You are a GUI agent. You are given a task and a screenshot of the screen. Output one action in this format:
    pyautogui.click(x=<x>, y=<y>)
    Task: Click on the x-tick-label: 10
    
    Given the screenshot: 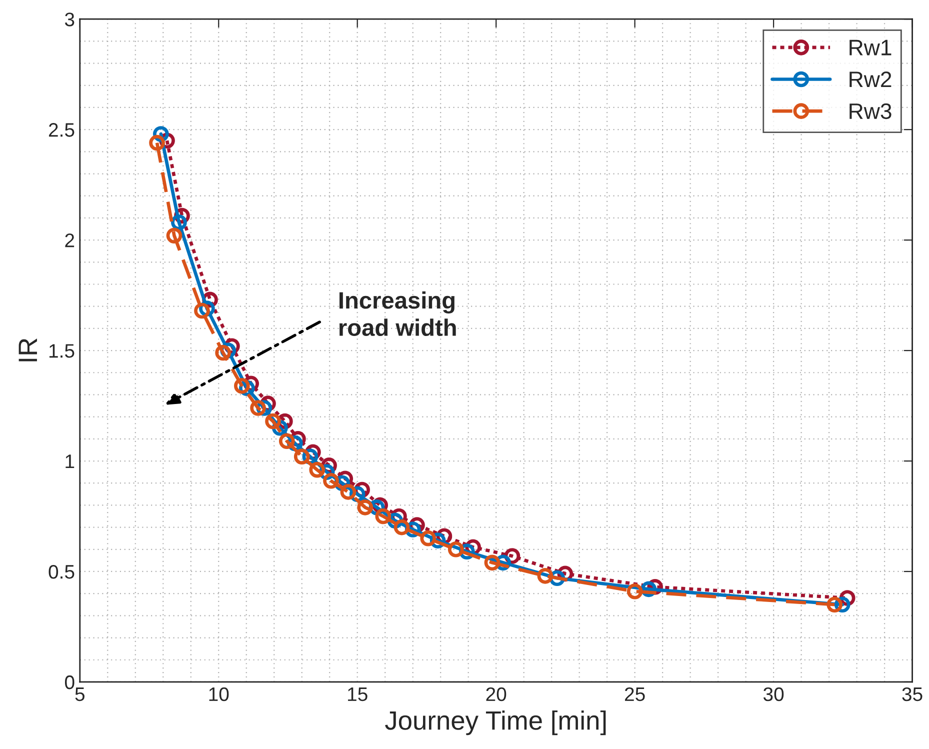 What is the action you would take?
    pyautogui.click(x=219, y=694)
    